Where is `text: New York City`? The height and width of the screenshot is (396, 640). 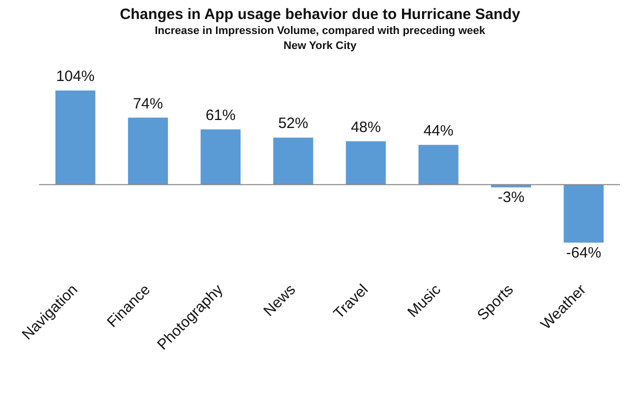 text: New York City is located at coordinates (320, 46).